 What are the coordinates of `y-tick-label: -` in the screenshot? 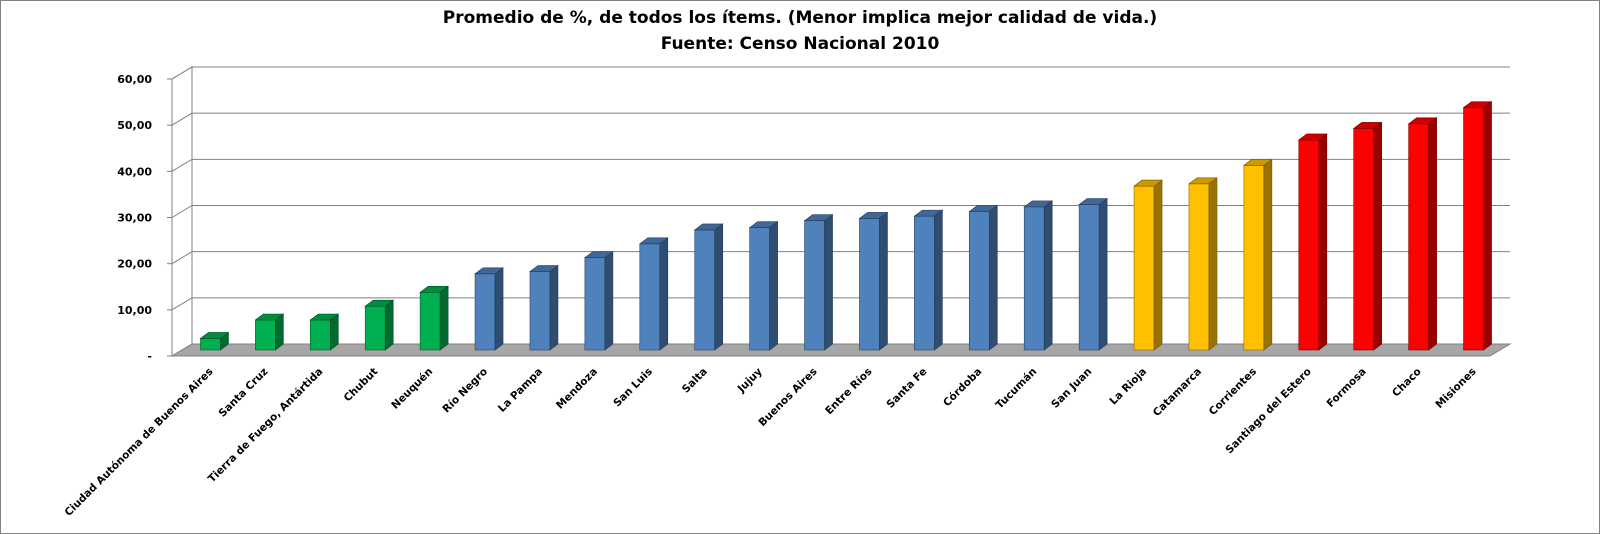 It's located at (149, 356).